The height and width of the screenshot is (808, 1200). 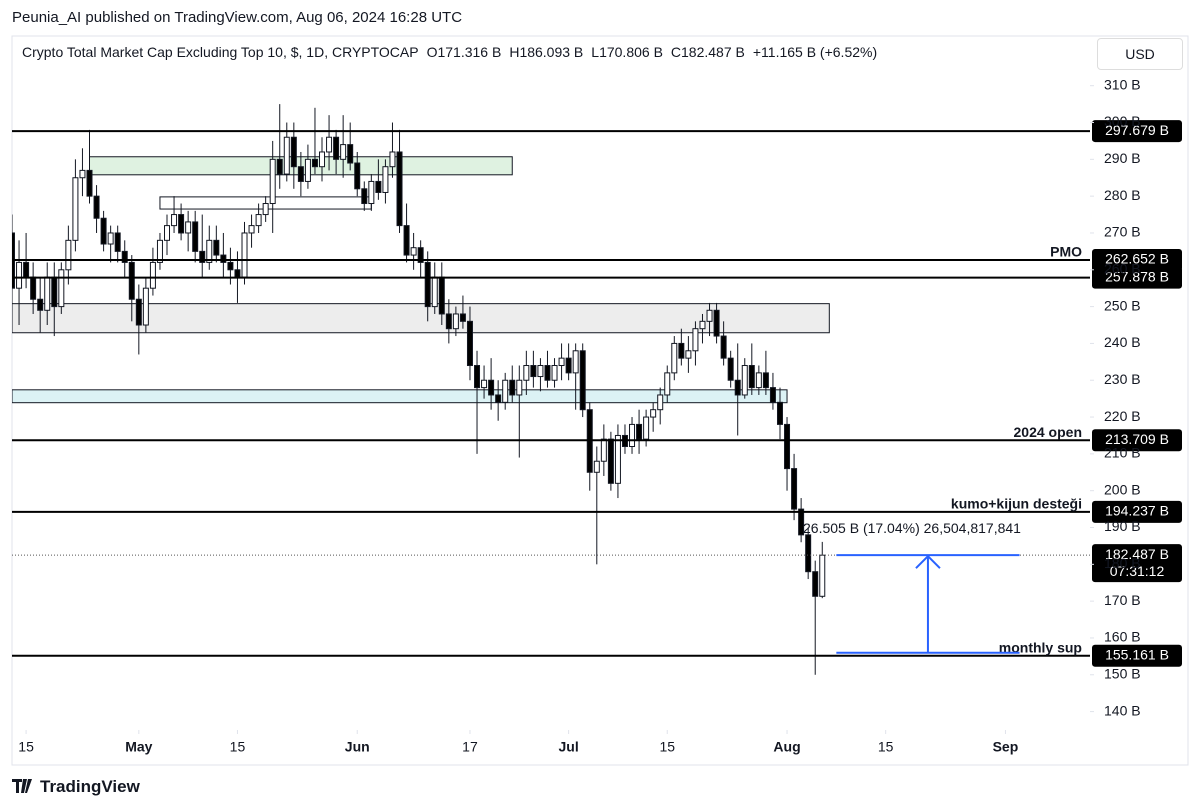 What do you see at coordinates (1122, 305) in the screenshot?
I see `y-tick-label: 250 B` at bounding box center [1122, 305].